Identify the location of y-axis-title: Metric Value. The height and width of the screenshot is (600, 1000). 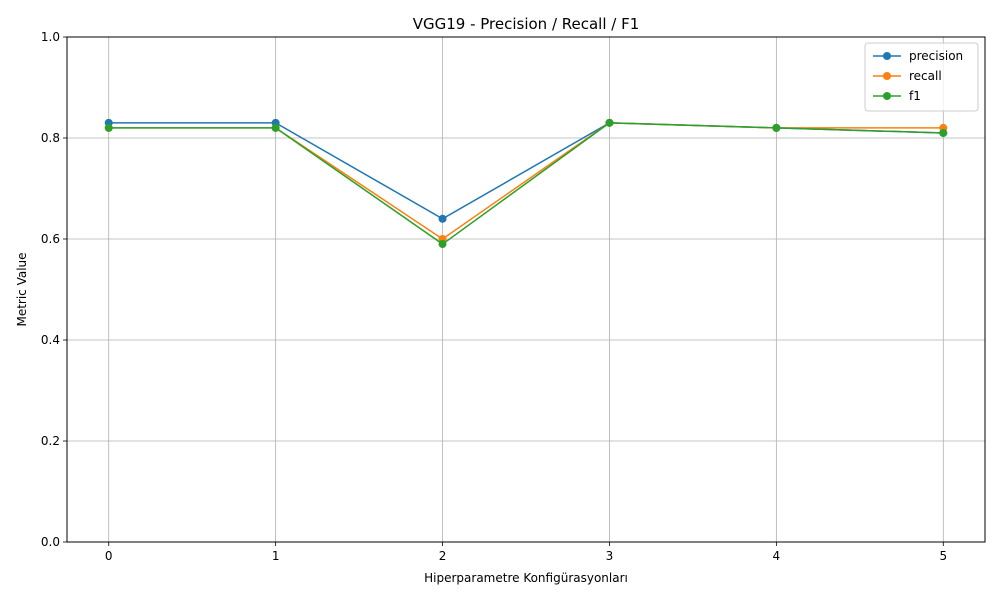
(22, 289).